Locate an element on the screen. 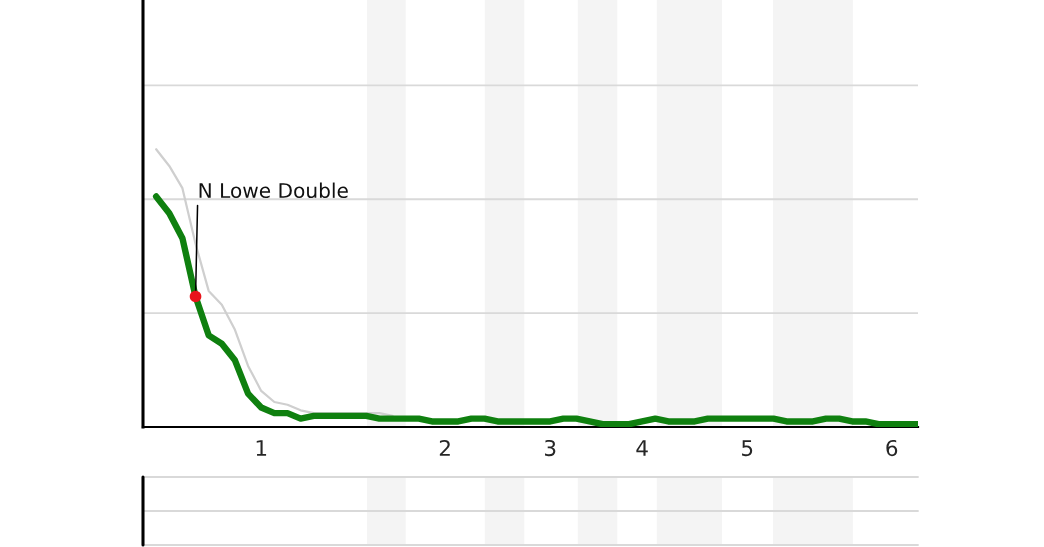 The image size is (1044, 547). x-tick-label: 5 is located at coordinates (747, 448).